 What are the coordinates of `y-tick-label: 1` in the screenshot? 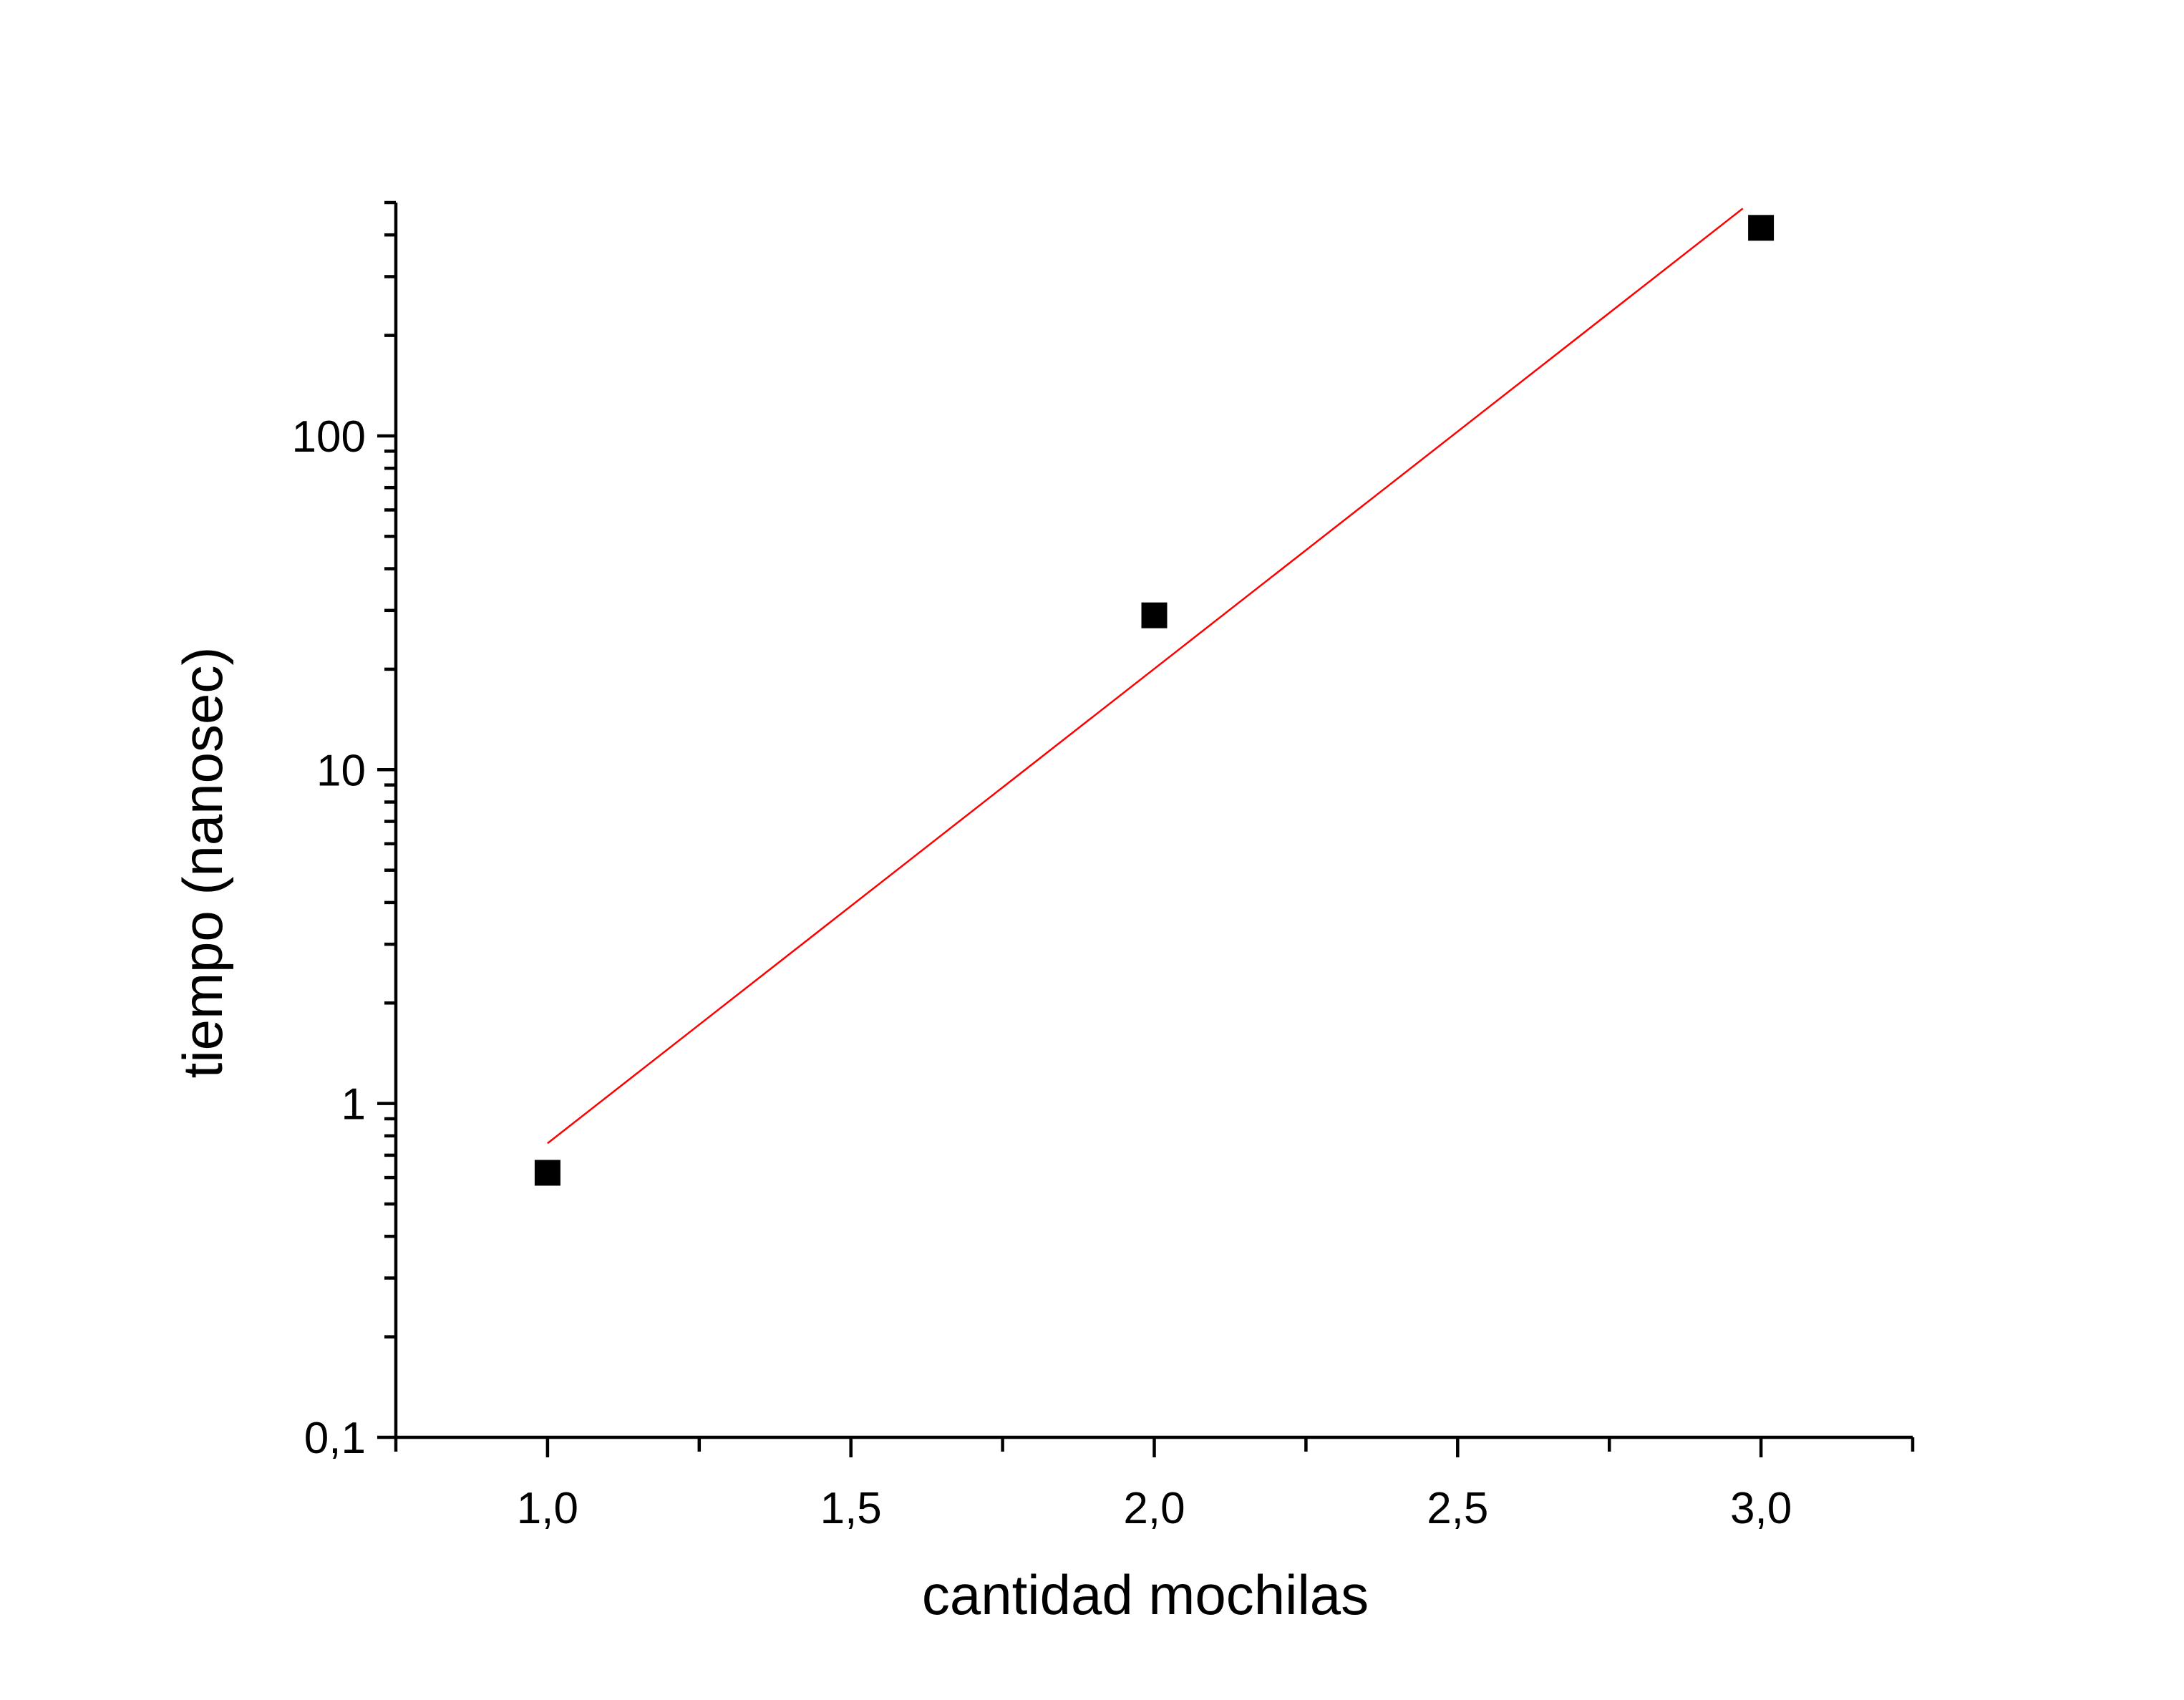 It's located at (353, 1105).